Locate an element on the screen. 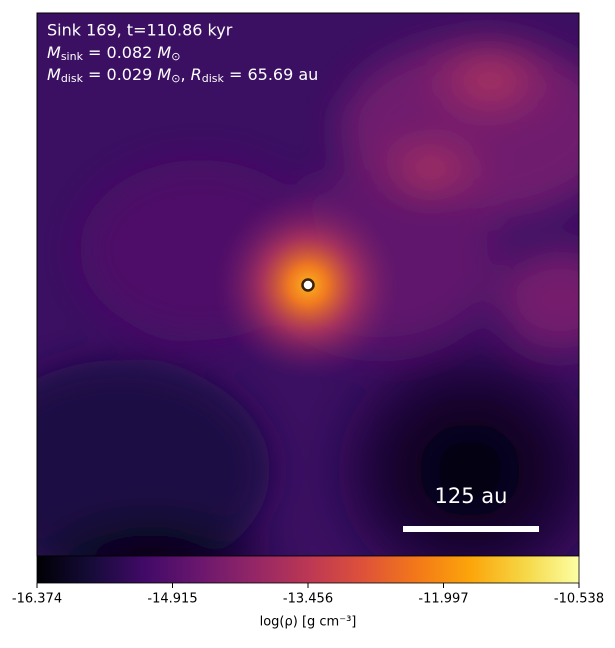 The width and height of the screenshot is (615, 648). annotation: Mdisk = 0.029 M⊙, Rdisk = 65.69 au is located at coordinates (182, 75).